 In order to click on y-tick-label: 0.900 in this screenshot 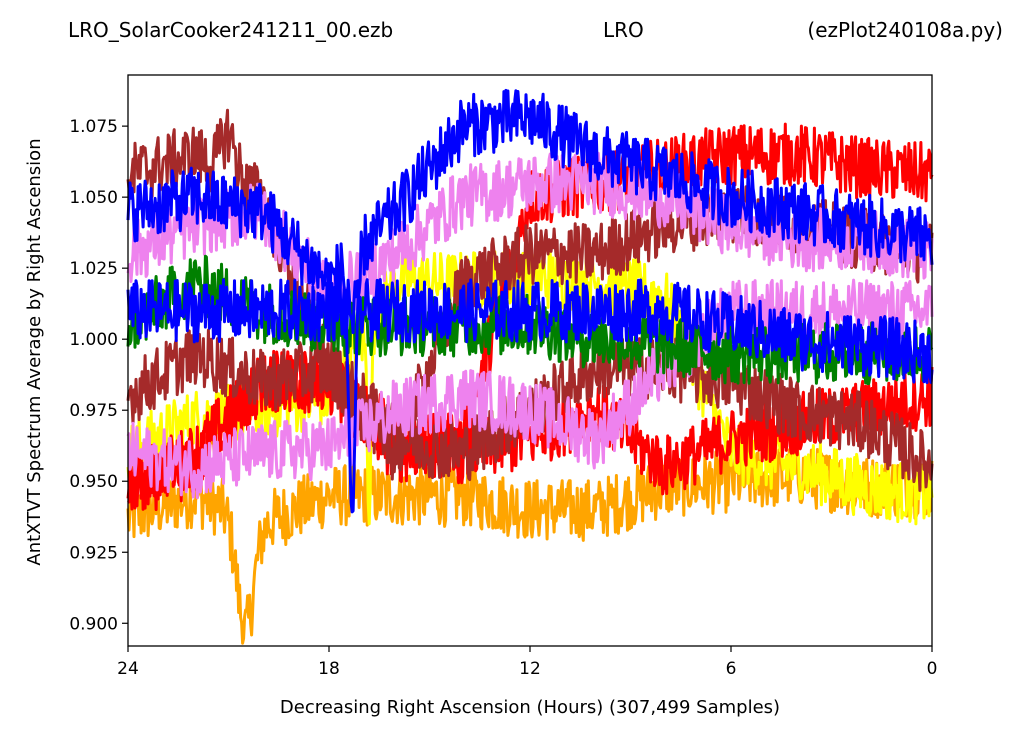, I will do `click(93, 624)`.